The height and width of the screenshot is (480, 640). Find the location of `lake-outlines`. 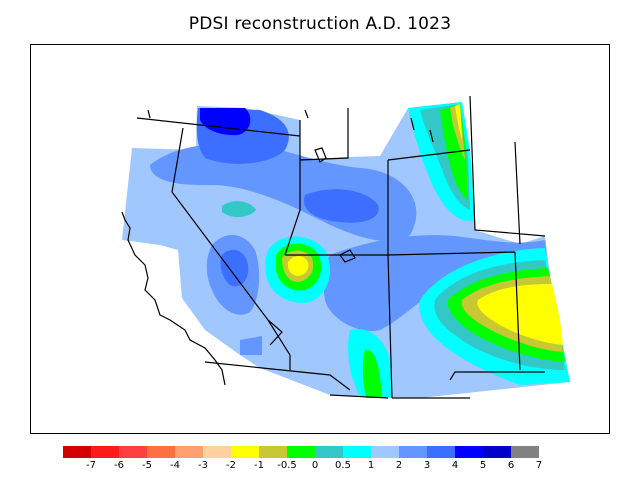

lake-outlines is located at coordinates (290, 186).